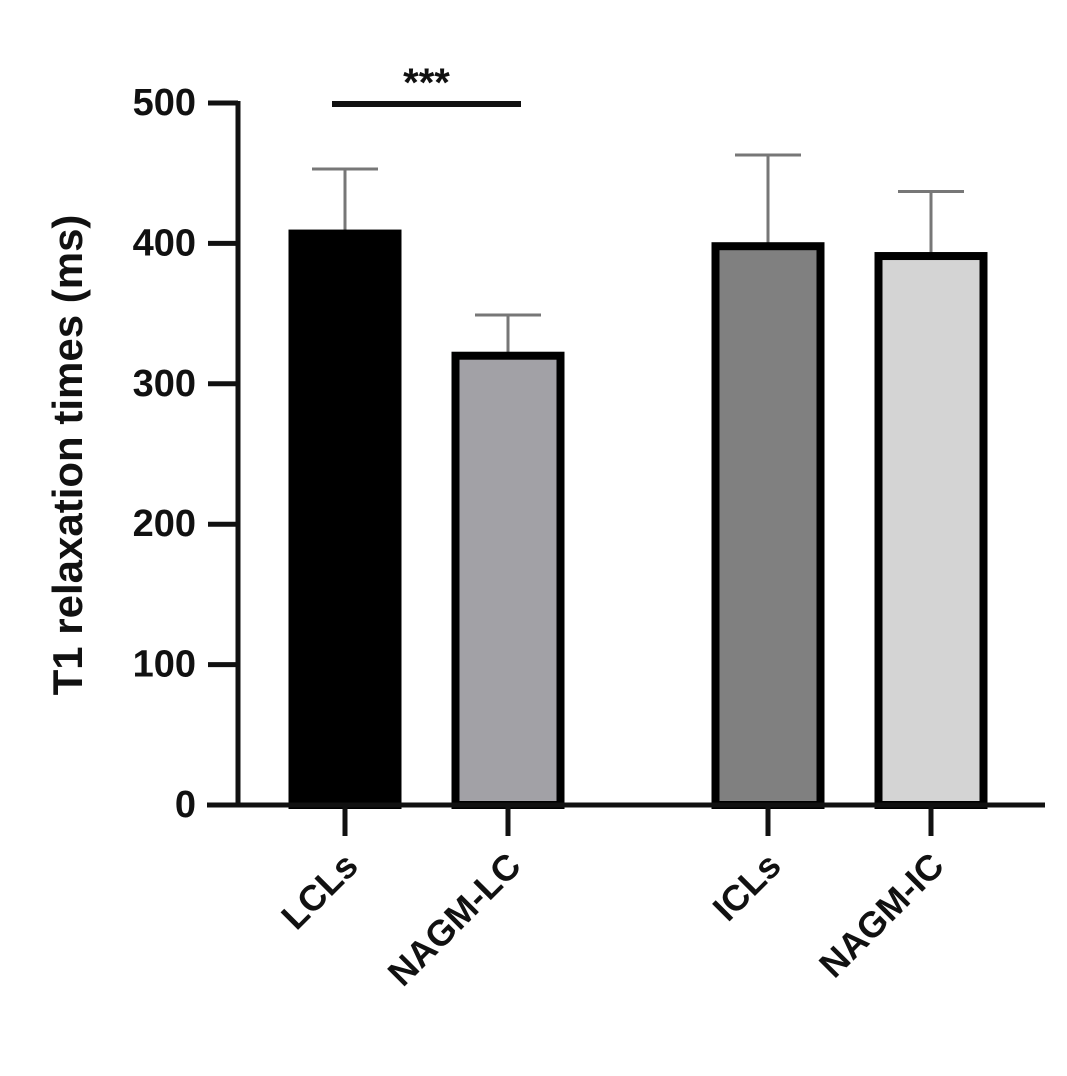  What do you see at coordinates (67, 455) in the screenshot?
I see `y-axis-label: T1 relaxation times (ms)` at bounding box center [67, 455].